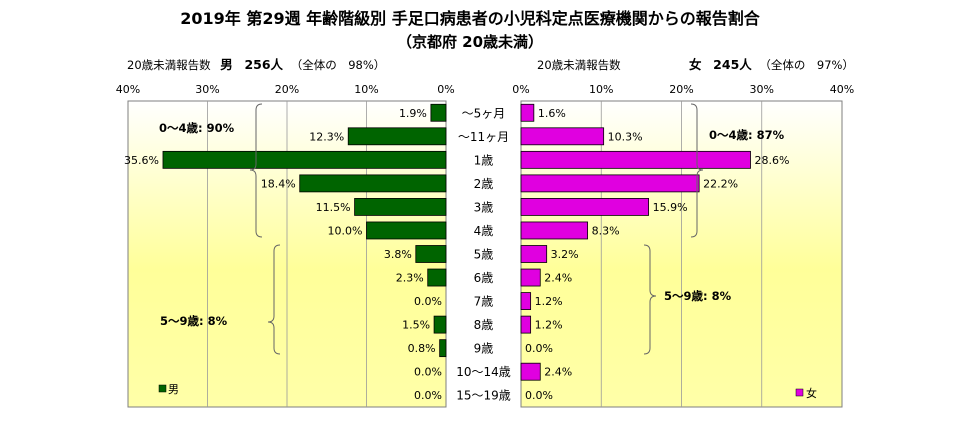 The height and width of the screenshot is (443, 968). What do you see at coordinates (698, 296) in the screenshot?
I see `right-group-label-5-9: 5～9歳: 8%` at bounding box center [698, 296].